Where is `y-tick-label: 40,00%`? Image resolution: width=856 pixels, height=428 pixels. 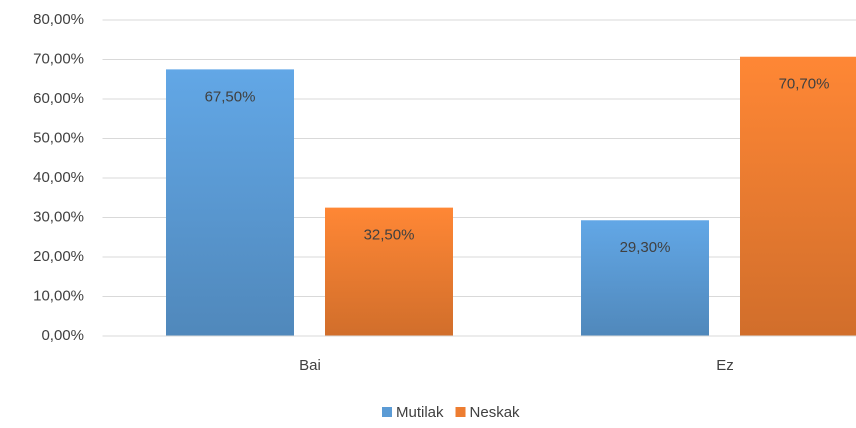 y-tick-label: 40,00% is located at coordinates (58, 177).